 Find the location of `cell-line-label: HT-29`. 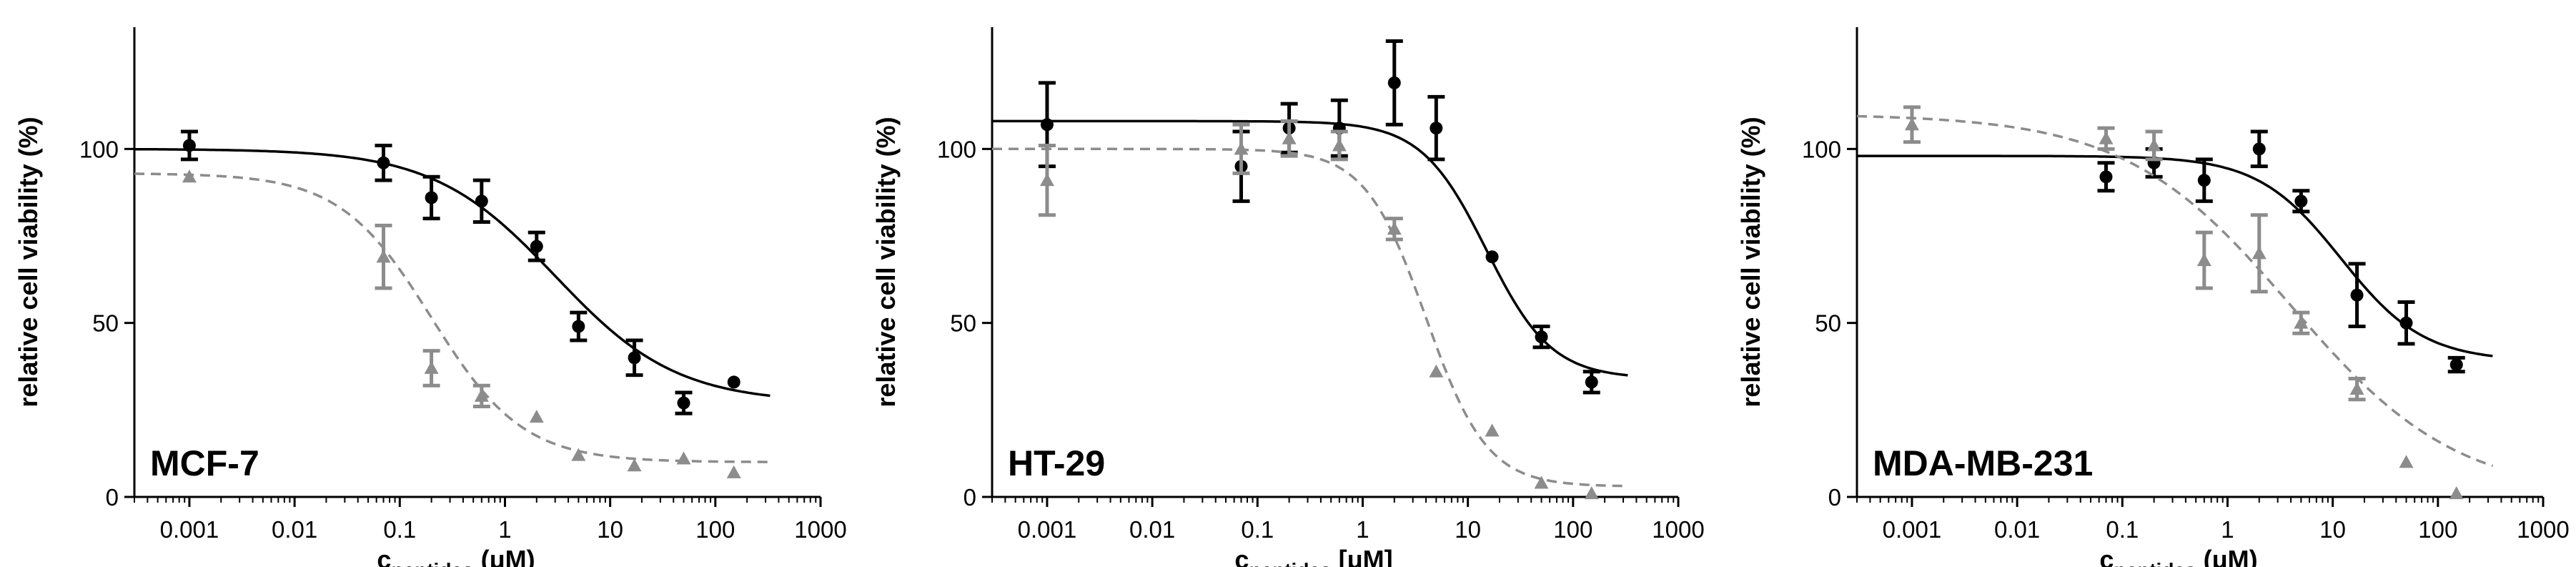

cell-line-label: HT-29 is located at coordinates (1057, 463).